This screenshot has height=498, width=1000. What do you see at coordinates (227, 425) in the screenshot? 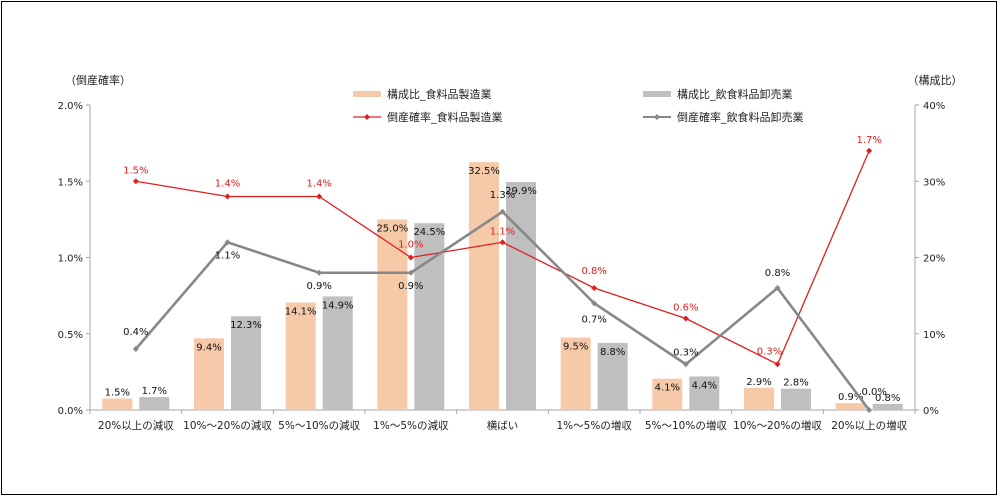
I see `category-label: 10%～20%の減収` at bounding box center [227, 425].